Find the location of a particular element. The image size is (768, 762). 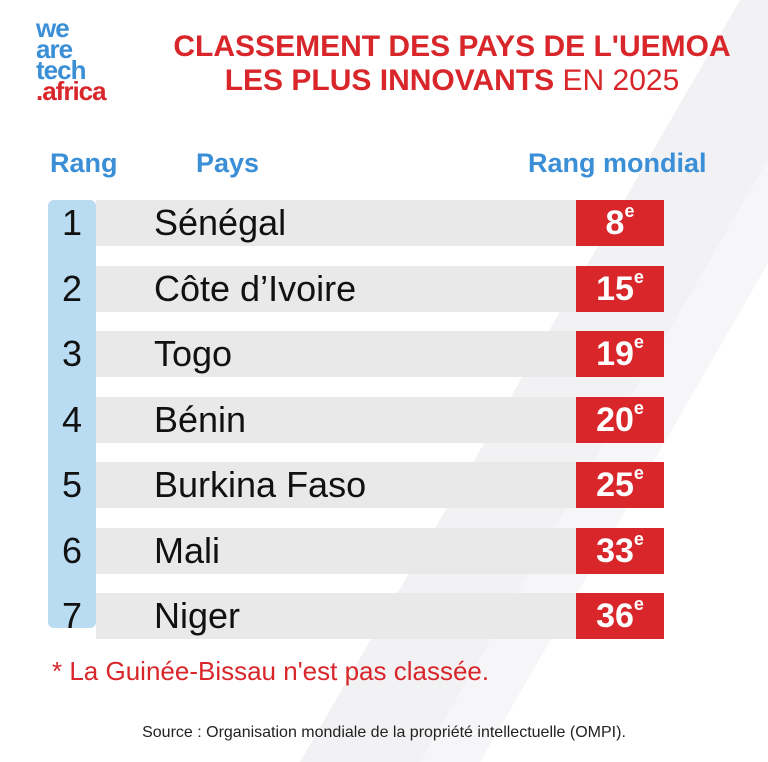

world-rank-badge: 36e is located at coordinates (620, 616).